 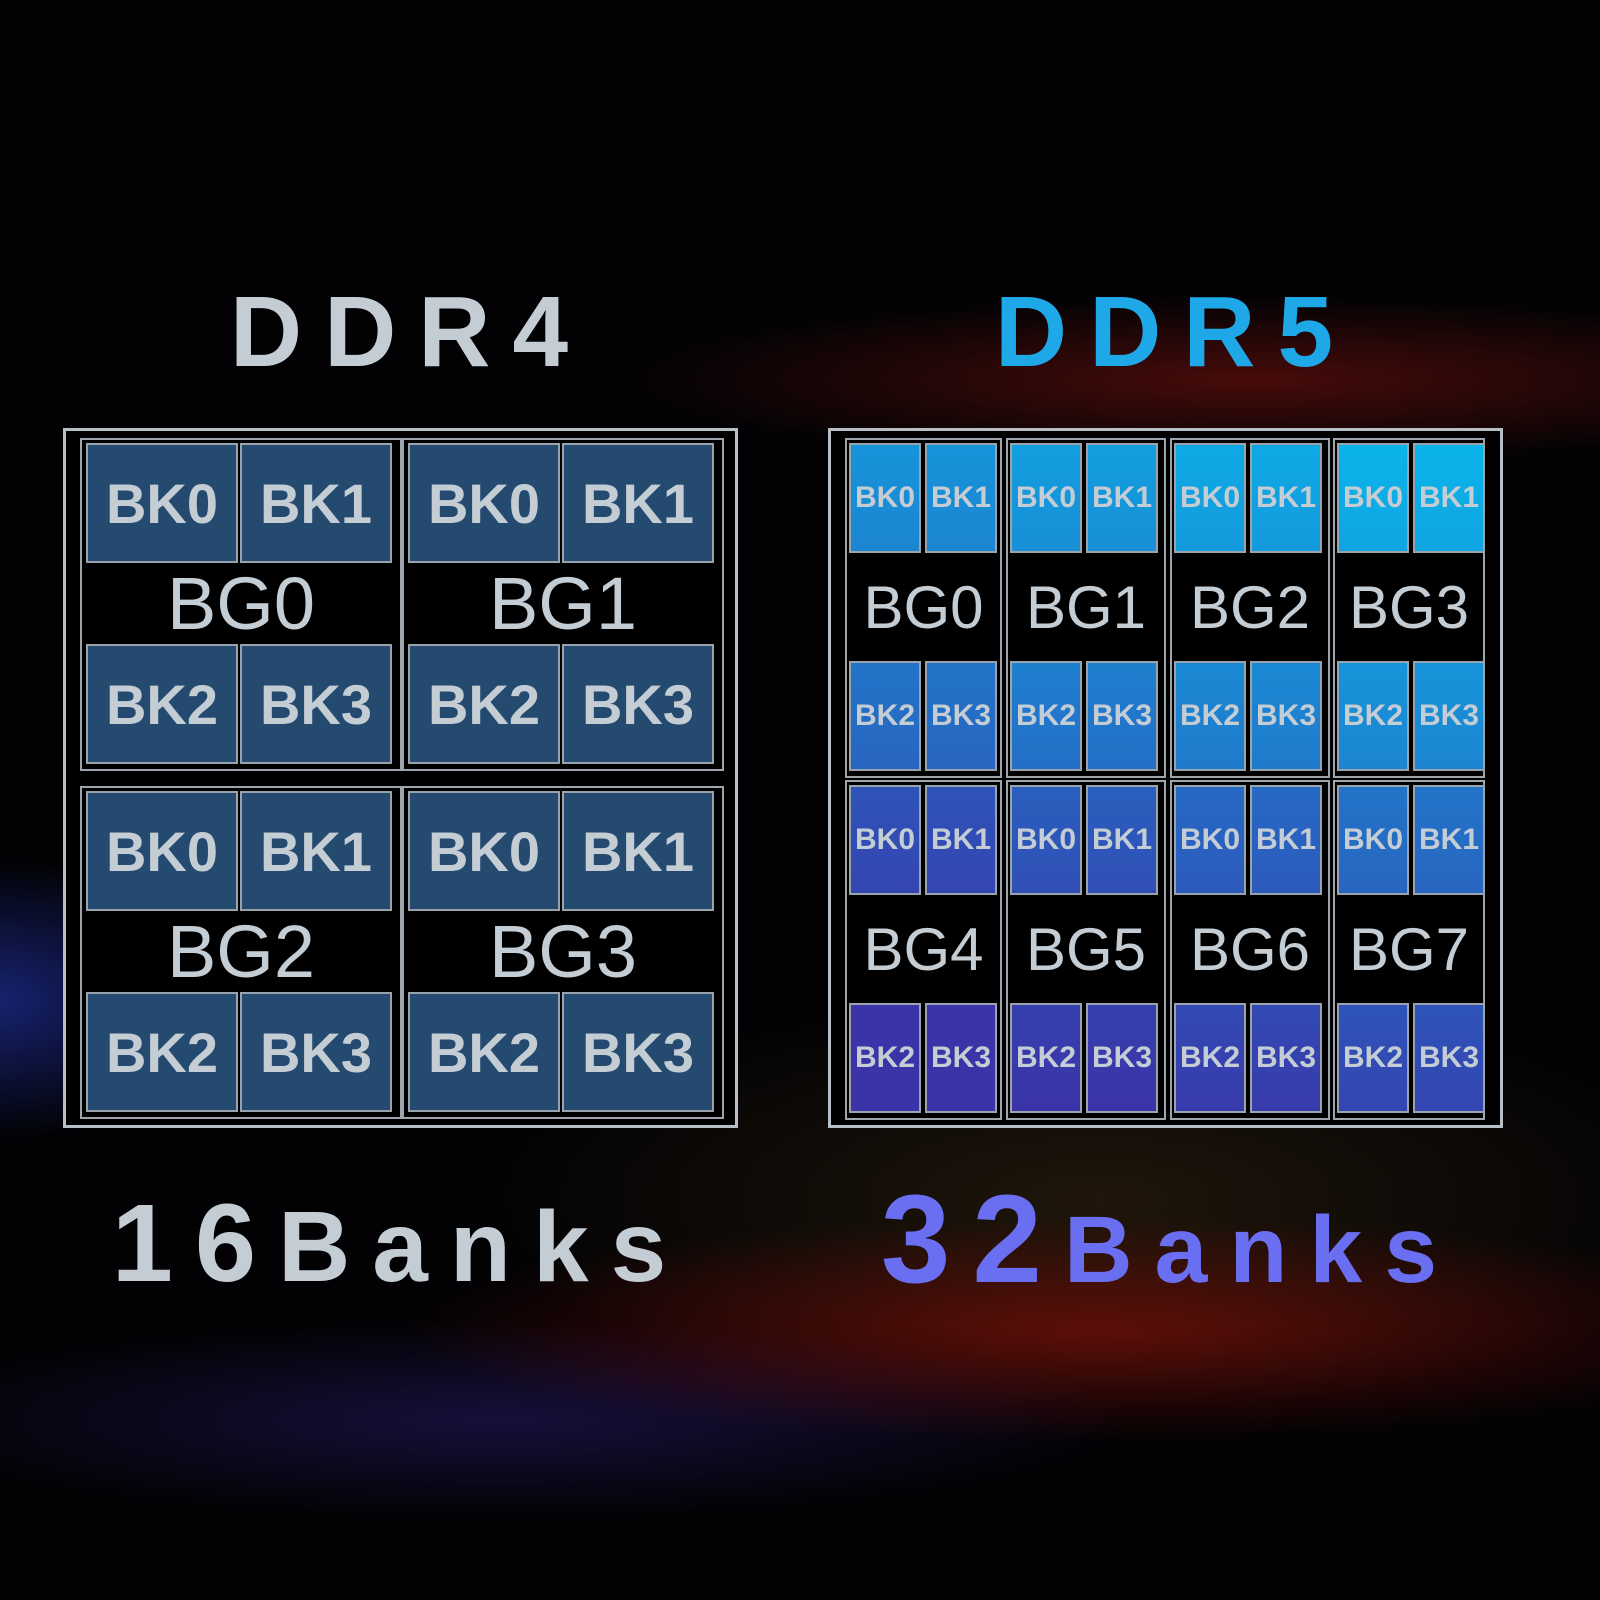 I want to click on bank-group: BK0 BK1 BK2 BK3 BG5, so click(x=1086, y=950).